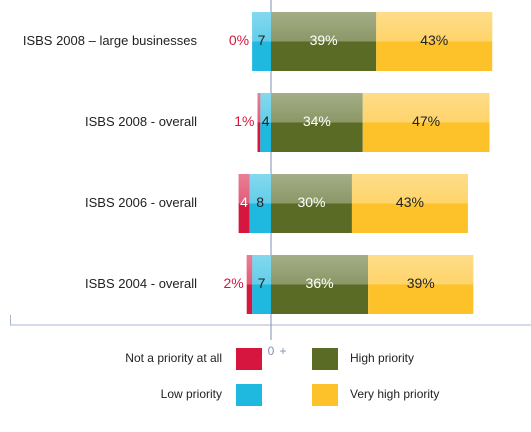 Image resolution: width=531 pixels, height=432 pixels. Describe the element at coordinates (271, 351) in the screenshot. I see `x-tick-label: 0` at that location.